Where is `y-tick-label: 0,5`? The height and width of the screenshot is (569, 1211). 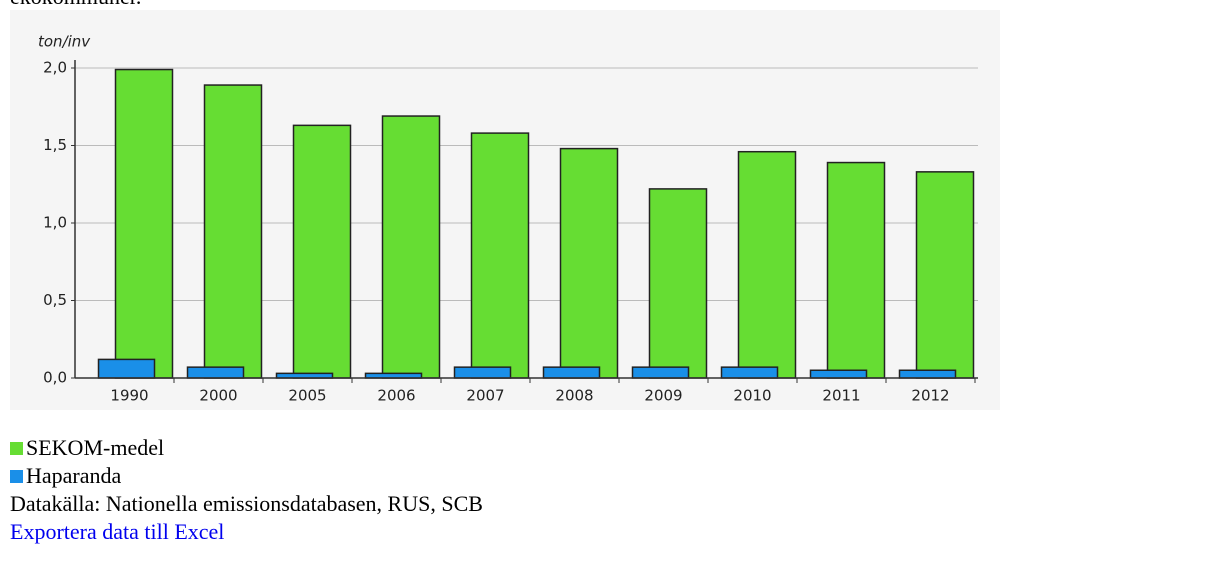
y-tick-label: 0,5 is located at coordinates (55, 300).